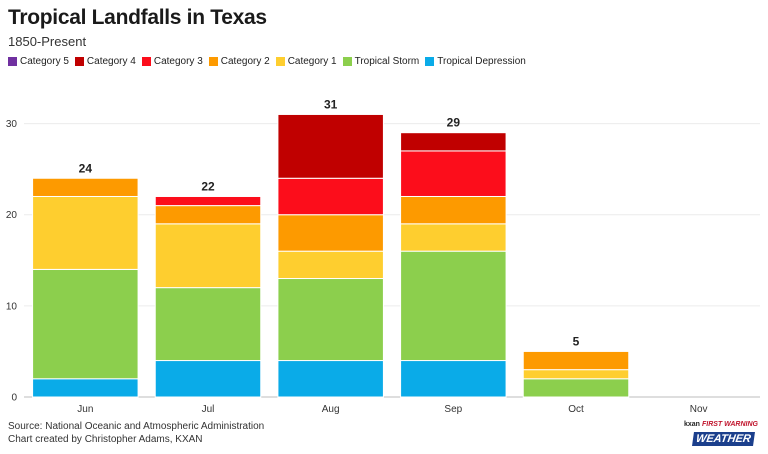  Describe the element at coordinates (453, 409) in the screenshot. I see `x-tick-label-sep: Sep` at that location.